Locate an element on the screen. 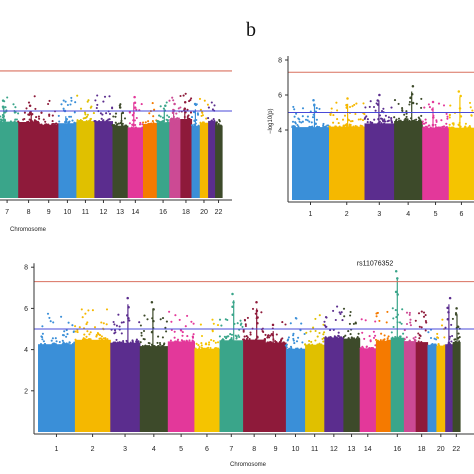 This screenshot has width=474, height=474. x-tick-label: 1 is located at coordinates (311, 214).